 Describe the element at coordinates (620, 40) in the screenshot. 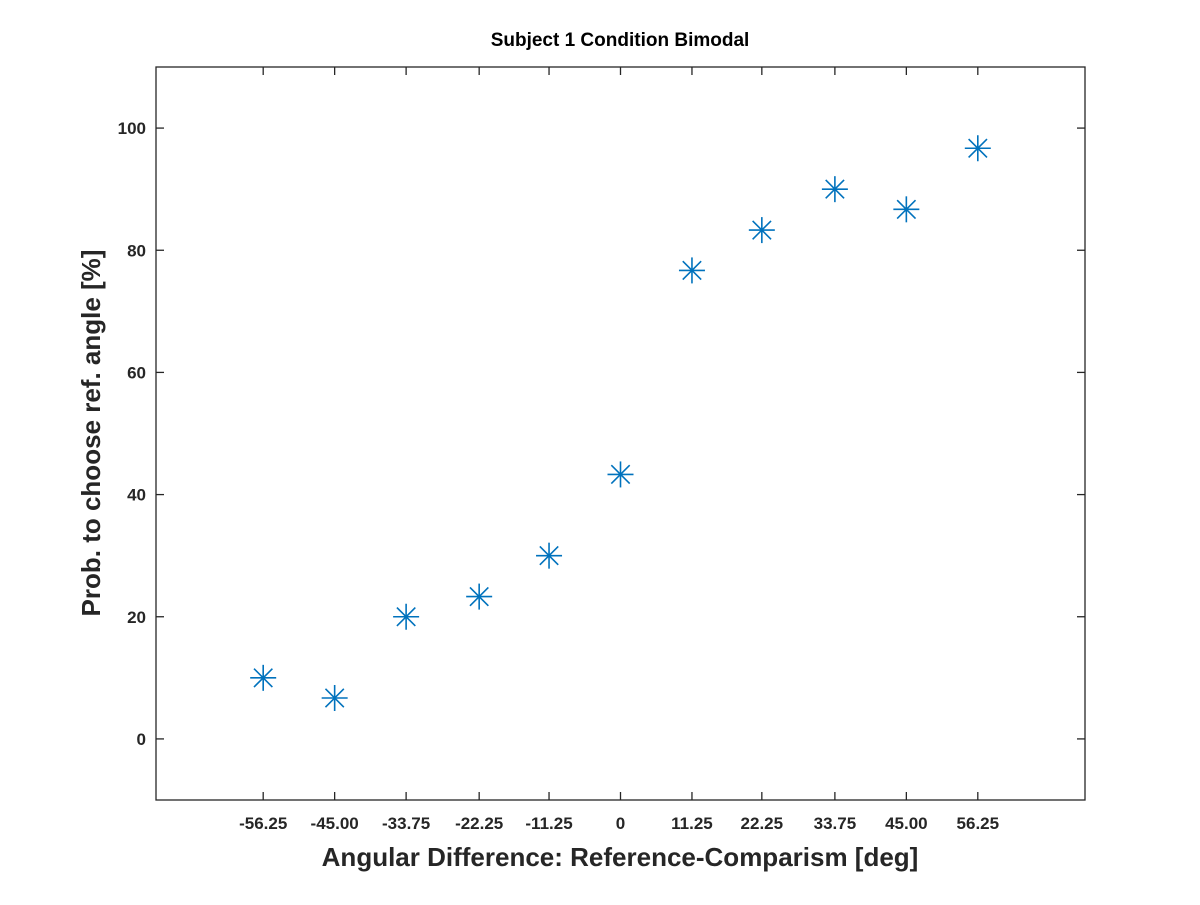

I see `chart-title: Subject 1 Condition Bimodal` at that location.